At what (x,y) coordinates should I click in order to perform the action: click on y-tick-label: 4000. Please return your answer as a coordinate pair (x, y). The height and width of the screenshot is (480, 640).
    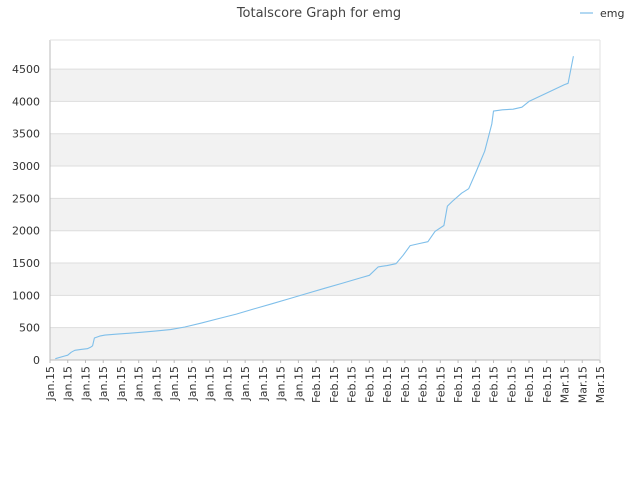
    Looking at the image, I should click on (26, 101).